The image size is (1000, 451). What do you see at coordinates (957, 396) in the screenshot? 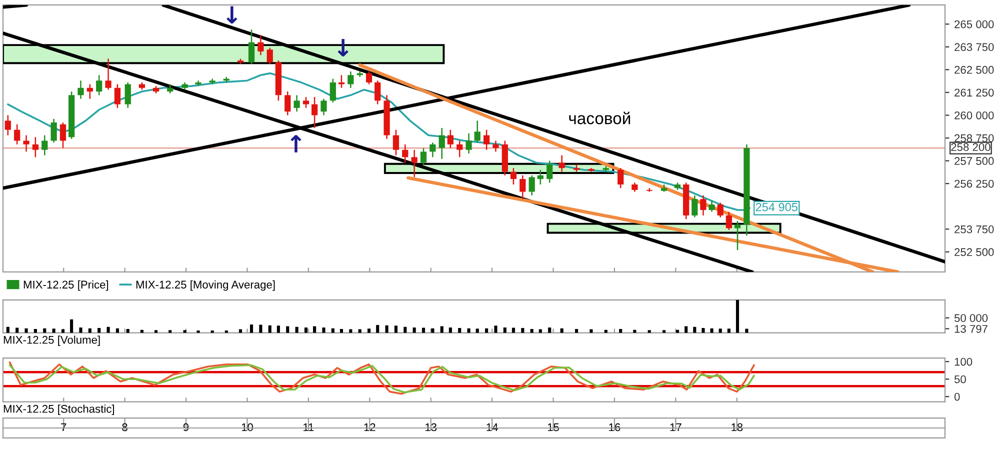
I see `y-tick-label: 0` at bounding box center [957, 396].